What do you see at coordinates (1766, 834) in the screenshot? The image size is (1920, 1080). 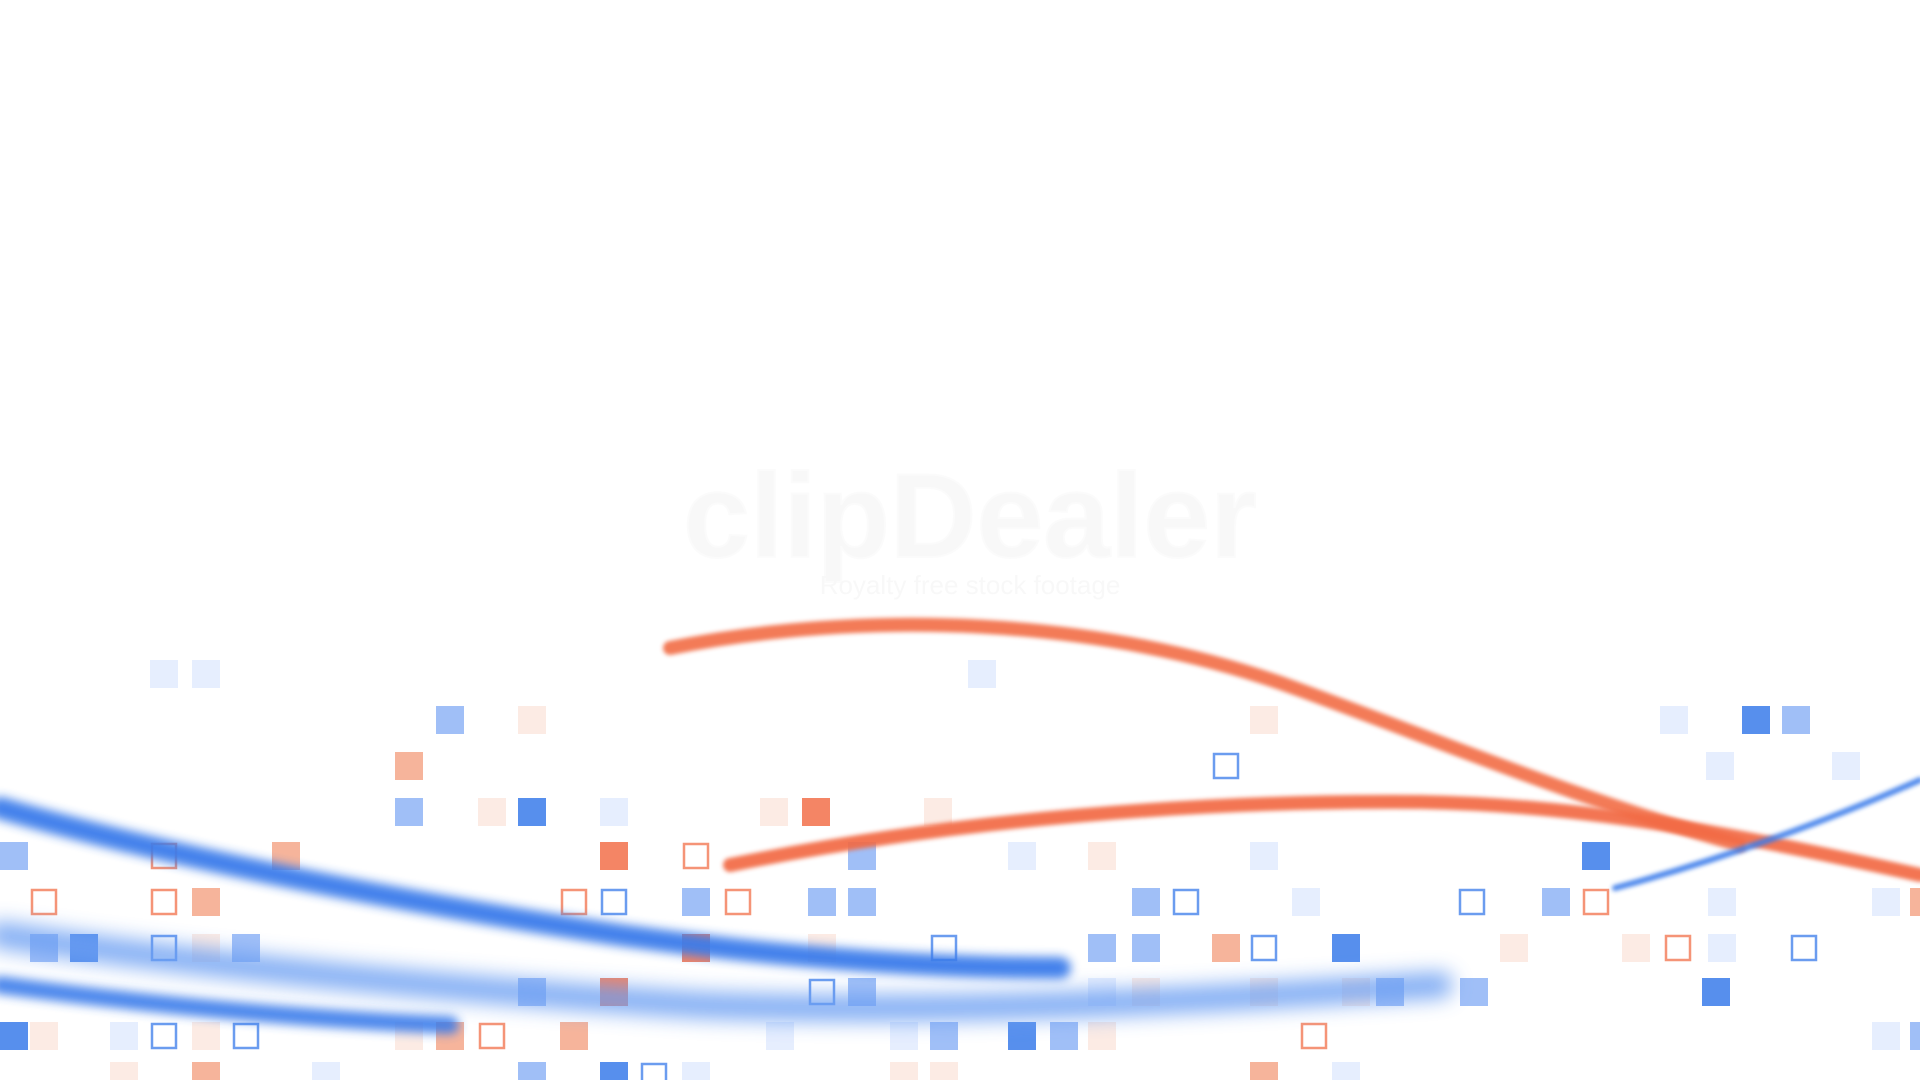 I see `blue-thin-wave-right` at bounding box center [1766, 834].